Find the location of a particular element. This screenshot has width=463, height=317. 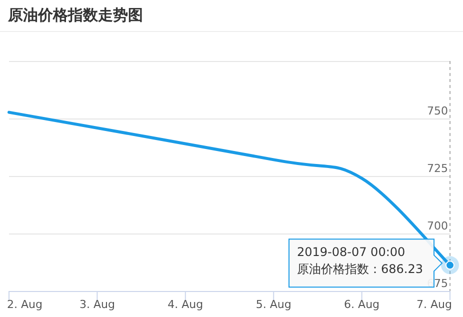

x-tick-label: 6. Aug is located at coordinates (362, 304).